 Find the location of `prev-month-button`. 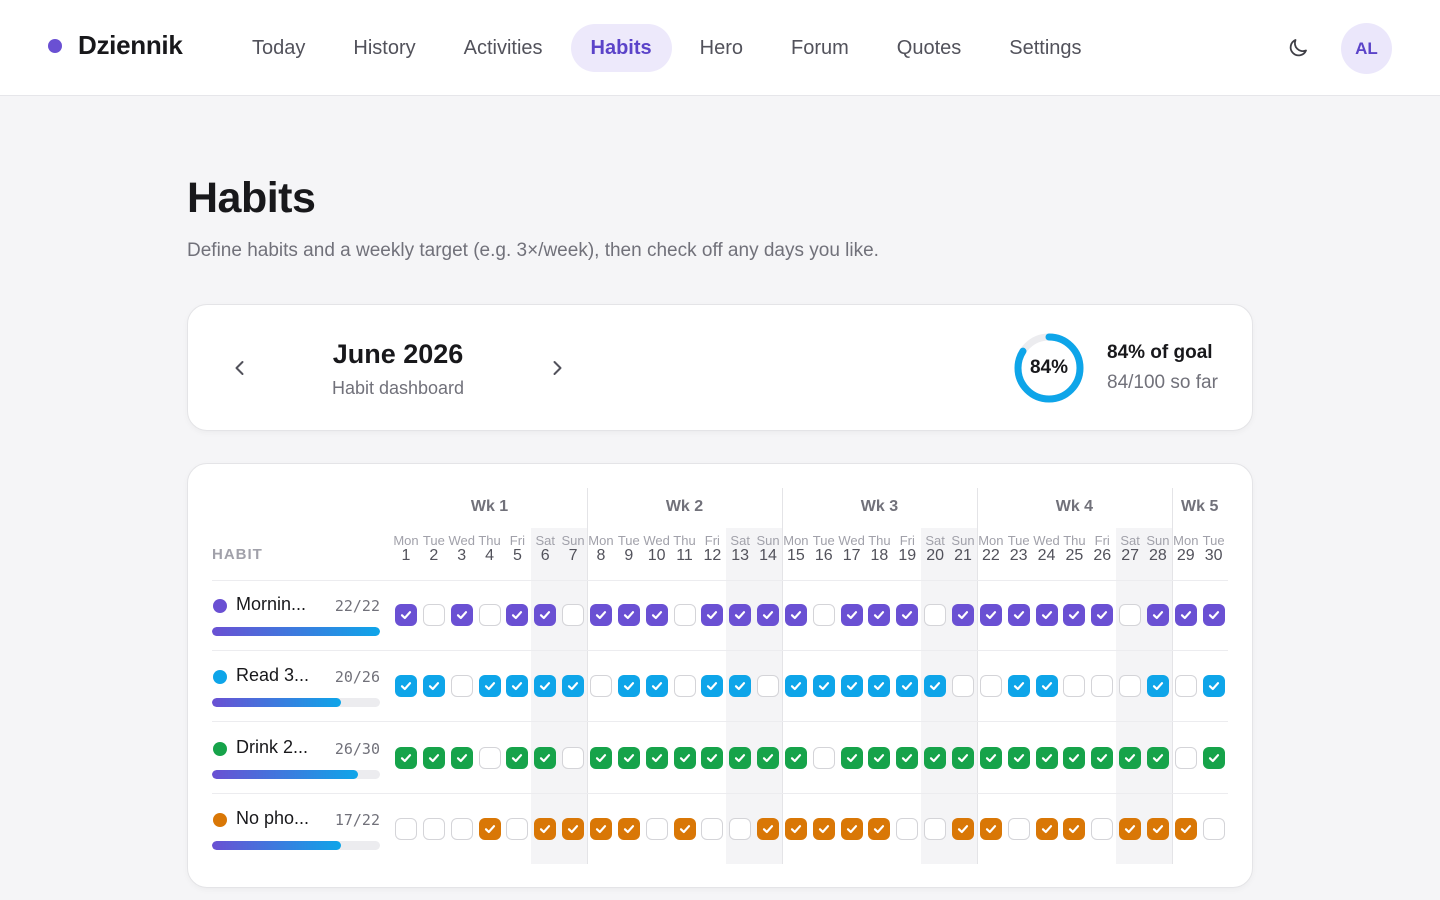

prev-month-button is located at coordinates (240, 368).